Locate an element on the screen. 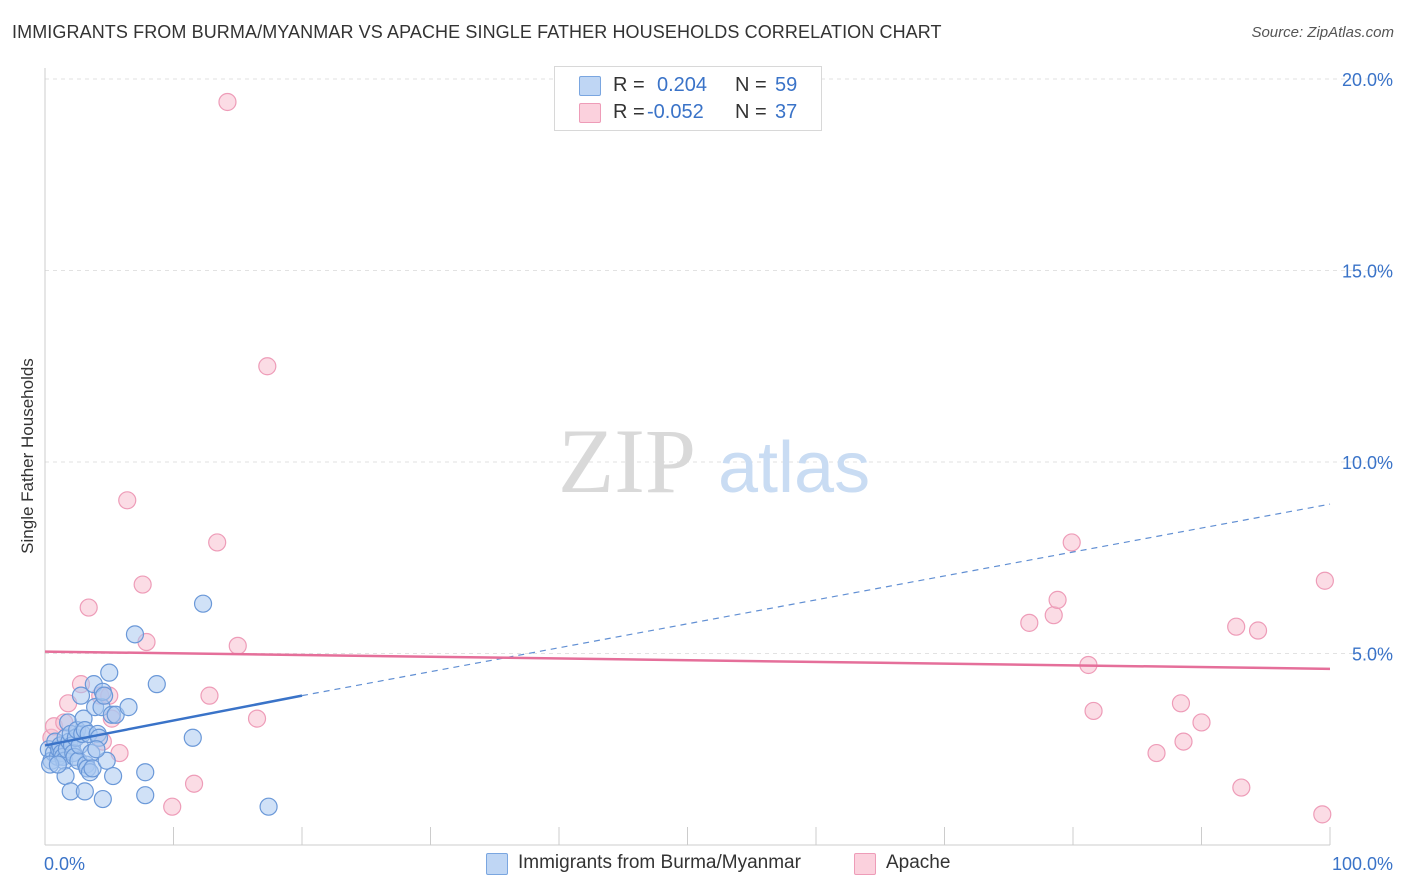  x-tick-label: 0.0% is located at coordinates (64, 864).